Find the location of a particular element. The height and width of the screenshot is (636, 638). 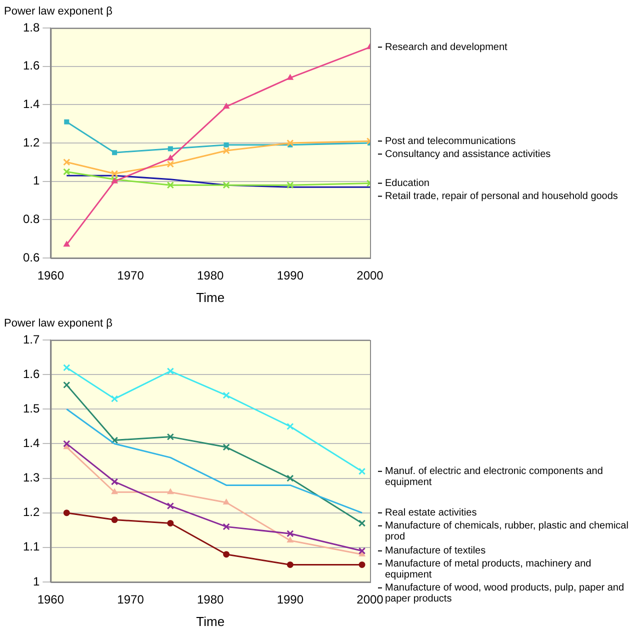

series-label: Retail trade, repair of personal and household goods is located at coordinates (501, 196).